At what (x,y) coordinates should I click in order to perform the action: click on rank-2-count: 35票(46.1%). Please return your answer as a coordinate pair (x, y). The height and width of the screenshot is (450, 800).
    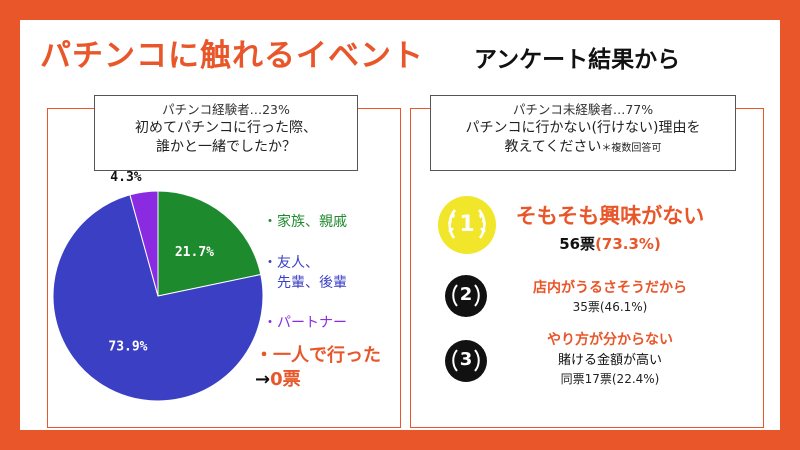
    Looking at the image, I should click on (610, 307).